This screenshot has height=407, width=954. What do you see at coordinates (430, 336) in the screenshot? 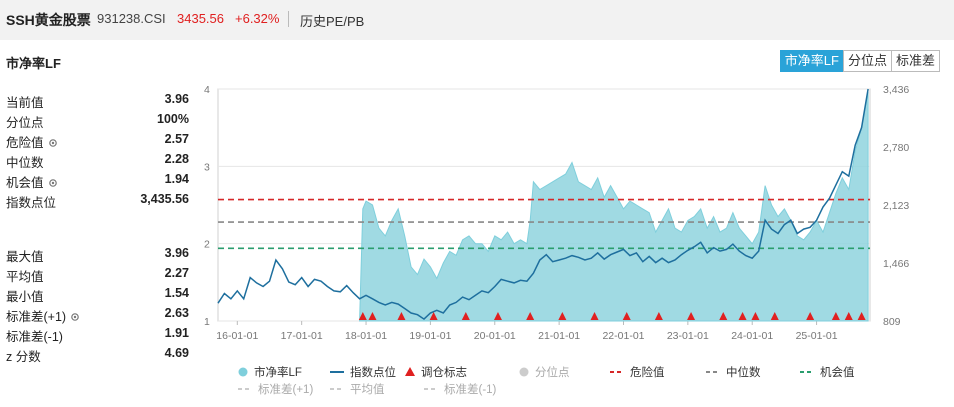
I see `x-tick-label: 19-01-01` at bounding box center [430, 336].